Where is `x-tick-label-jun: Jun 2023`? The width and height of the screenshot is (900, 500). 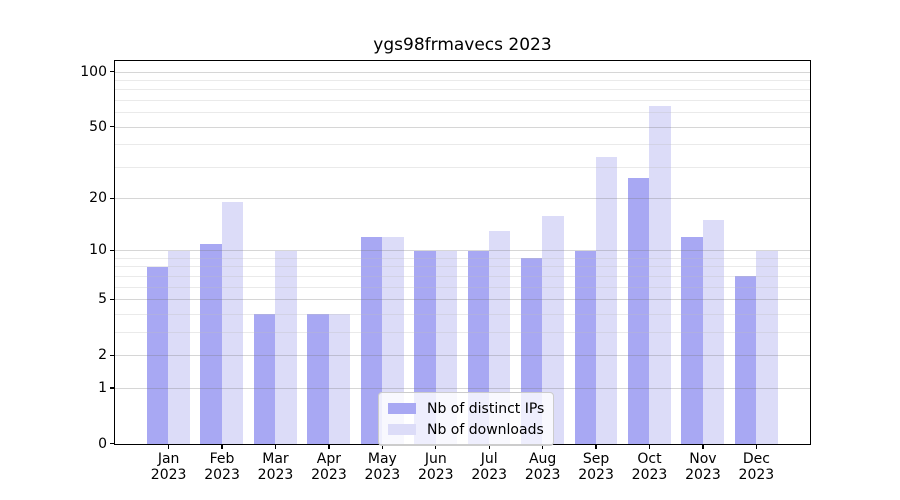
x-tick-label-jun: Jun 2023 is located at coordinates (436, 467).